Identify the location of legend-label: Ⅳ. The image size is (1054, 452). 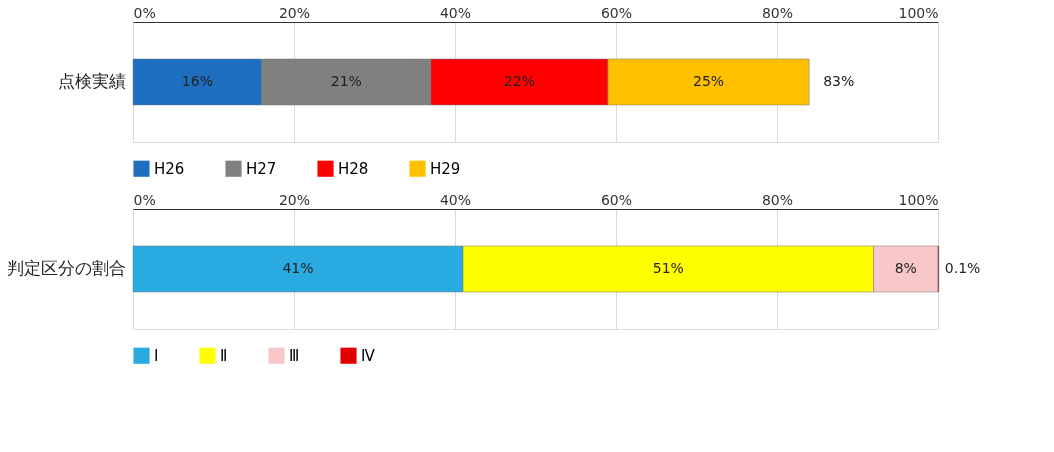
(368, 355).